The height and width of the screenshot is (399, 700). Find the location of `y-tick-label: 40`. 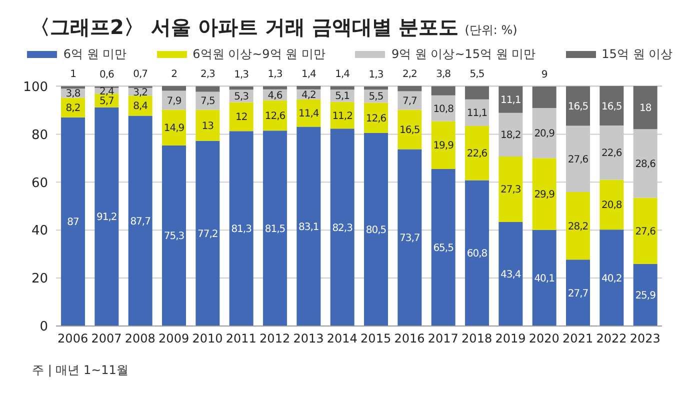

y-tick-label: 40 is located at coordinates (39, 231).